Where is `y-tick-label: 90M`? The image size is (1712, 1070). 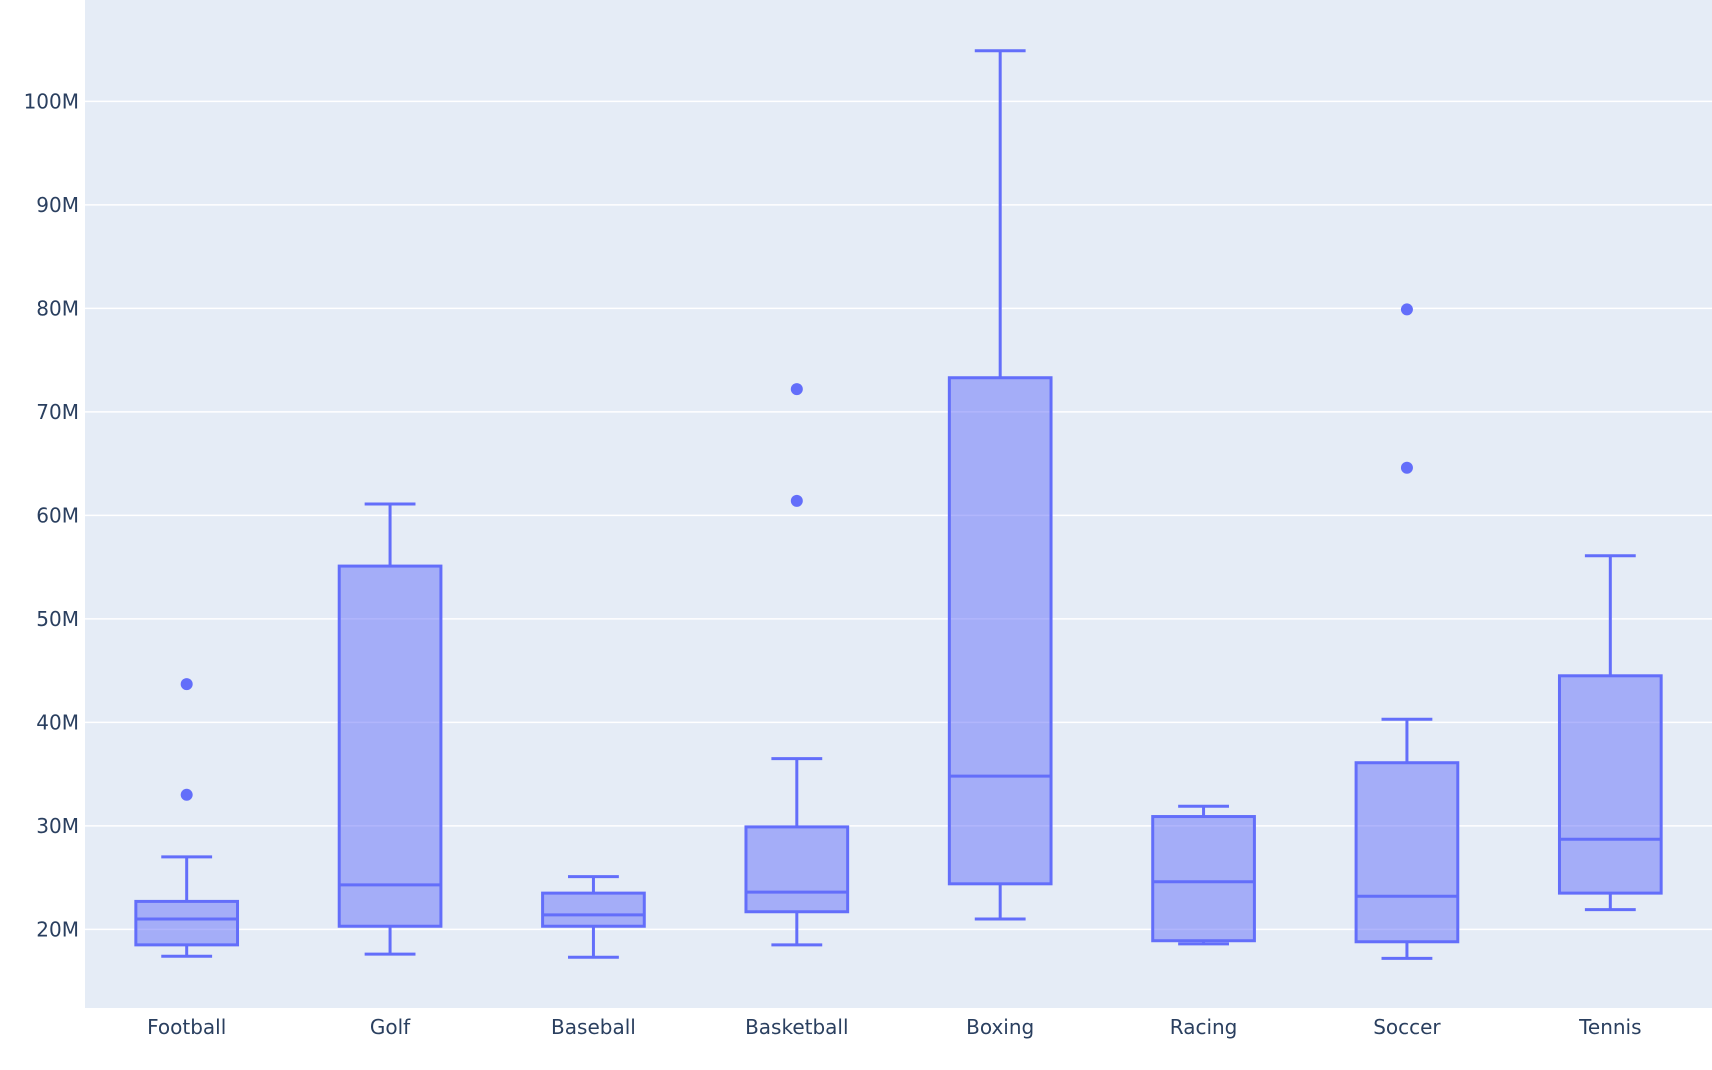
y-tick-label: 90M is located at coordinates (57, 205).